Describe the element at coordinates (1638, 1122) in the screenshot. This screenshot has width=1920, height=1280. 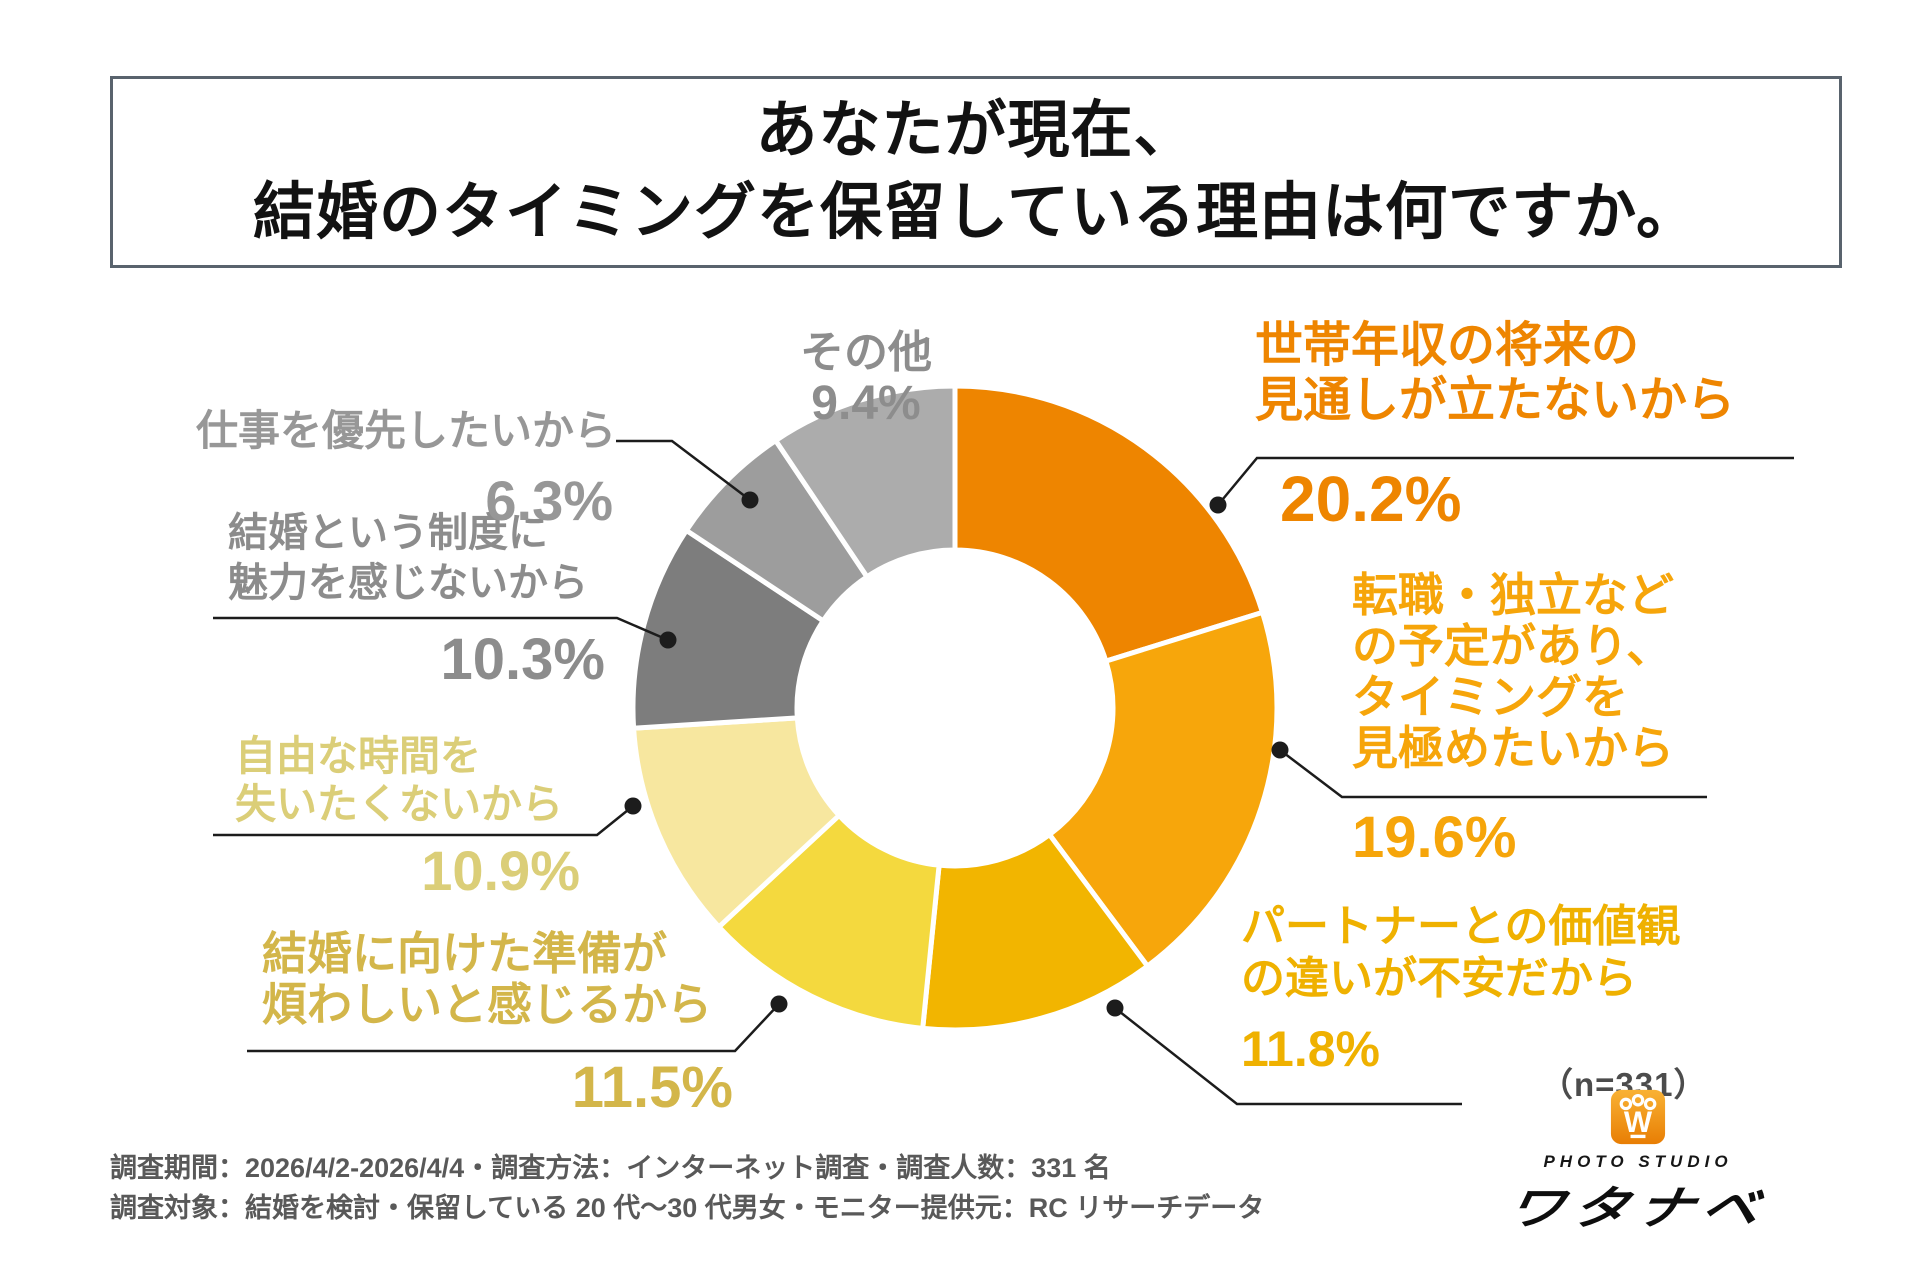
I see `svg-text: W` at that location.